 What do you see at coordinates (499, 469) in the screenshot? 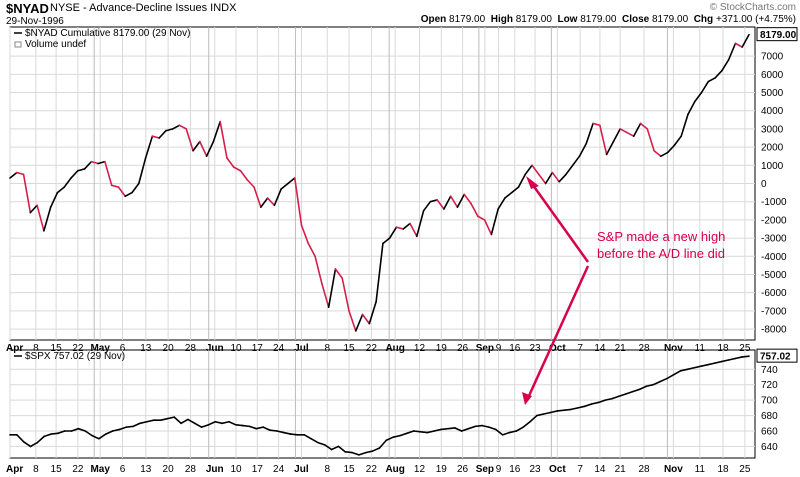
I see `x-tick-label: 9` at bounding box center [499, 469].